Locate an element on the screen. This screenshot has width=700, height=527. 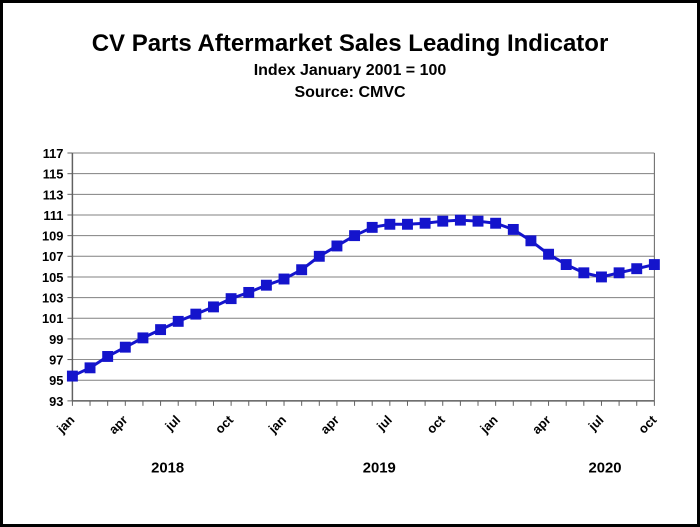
chart-subtitle: Index January 2001 = 100 is located at coordinates (350, 70).